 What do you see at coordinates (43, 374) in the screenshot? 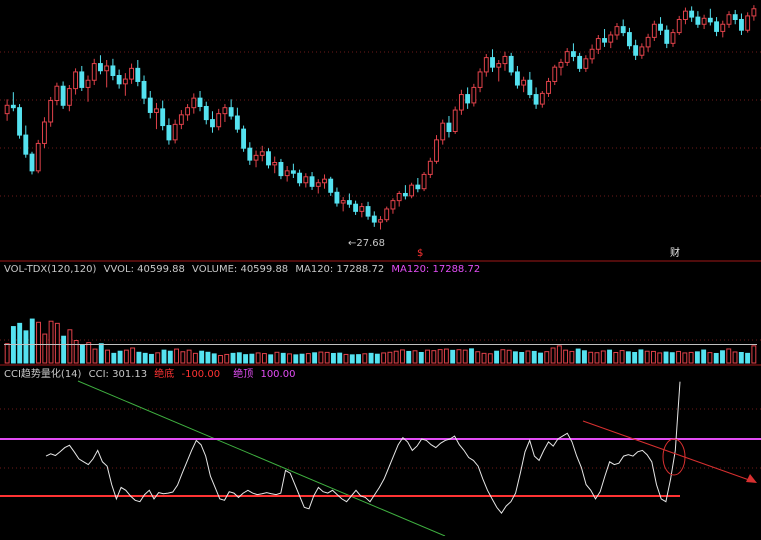
I see `cci-indicator-name: CCI趋势量化(14)` at bounding box center [43, 374].